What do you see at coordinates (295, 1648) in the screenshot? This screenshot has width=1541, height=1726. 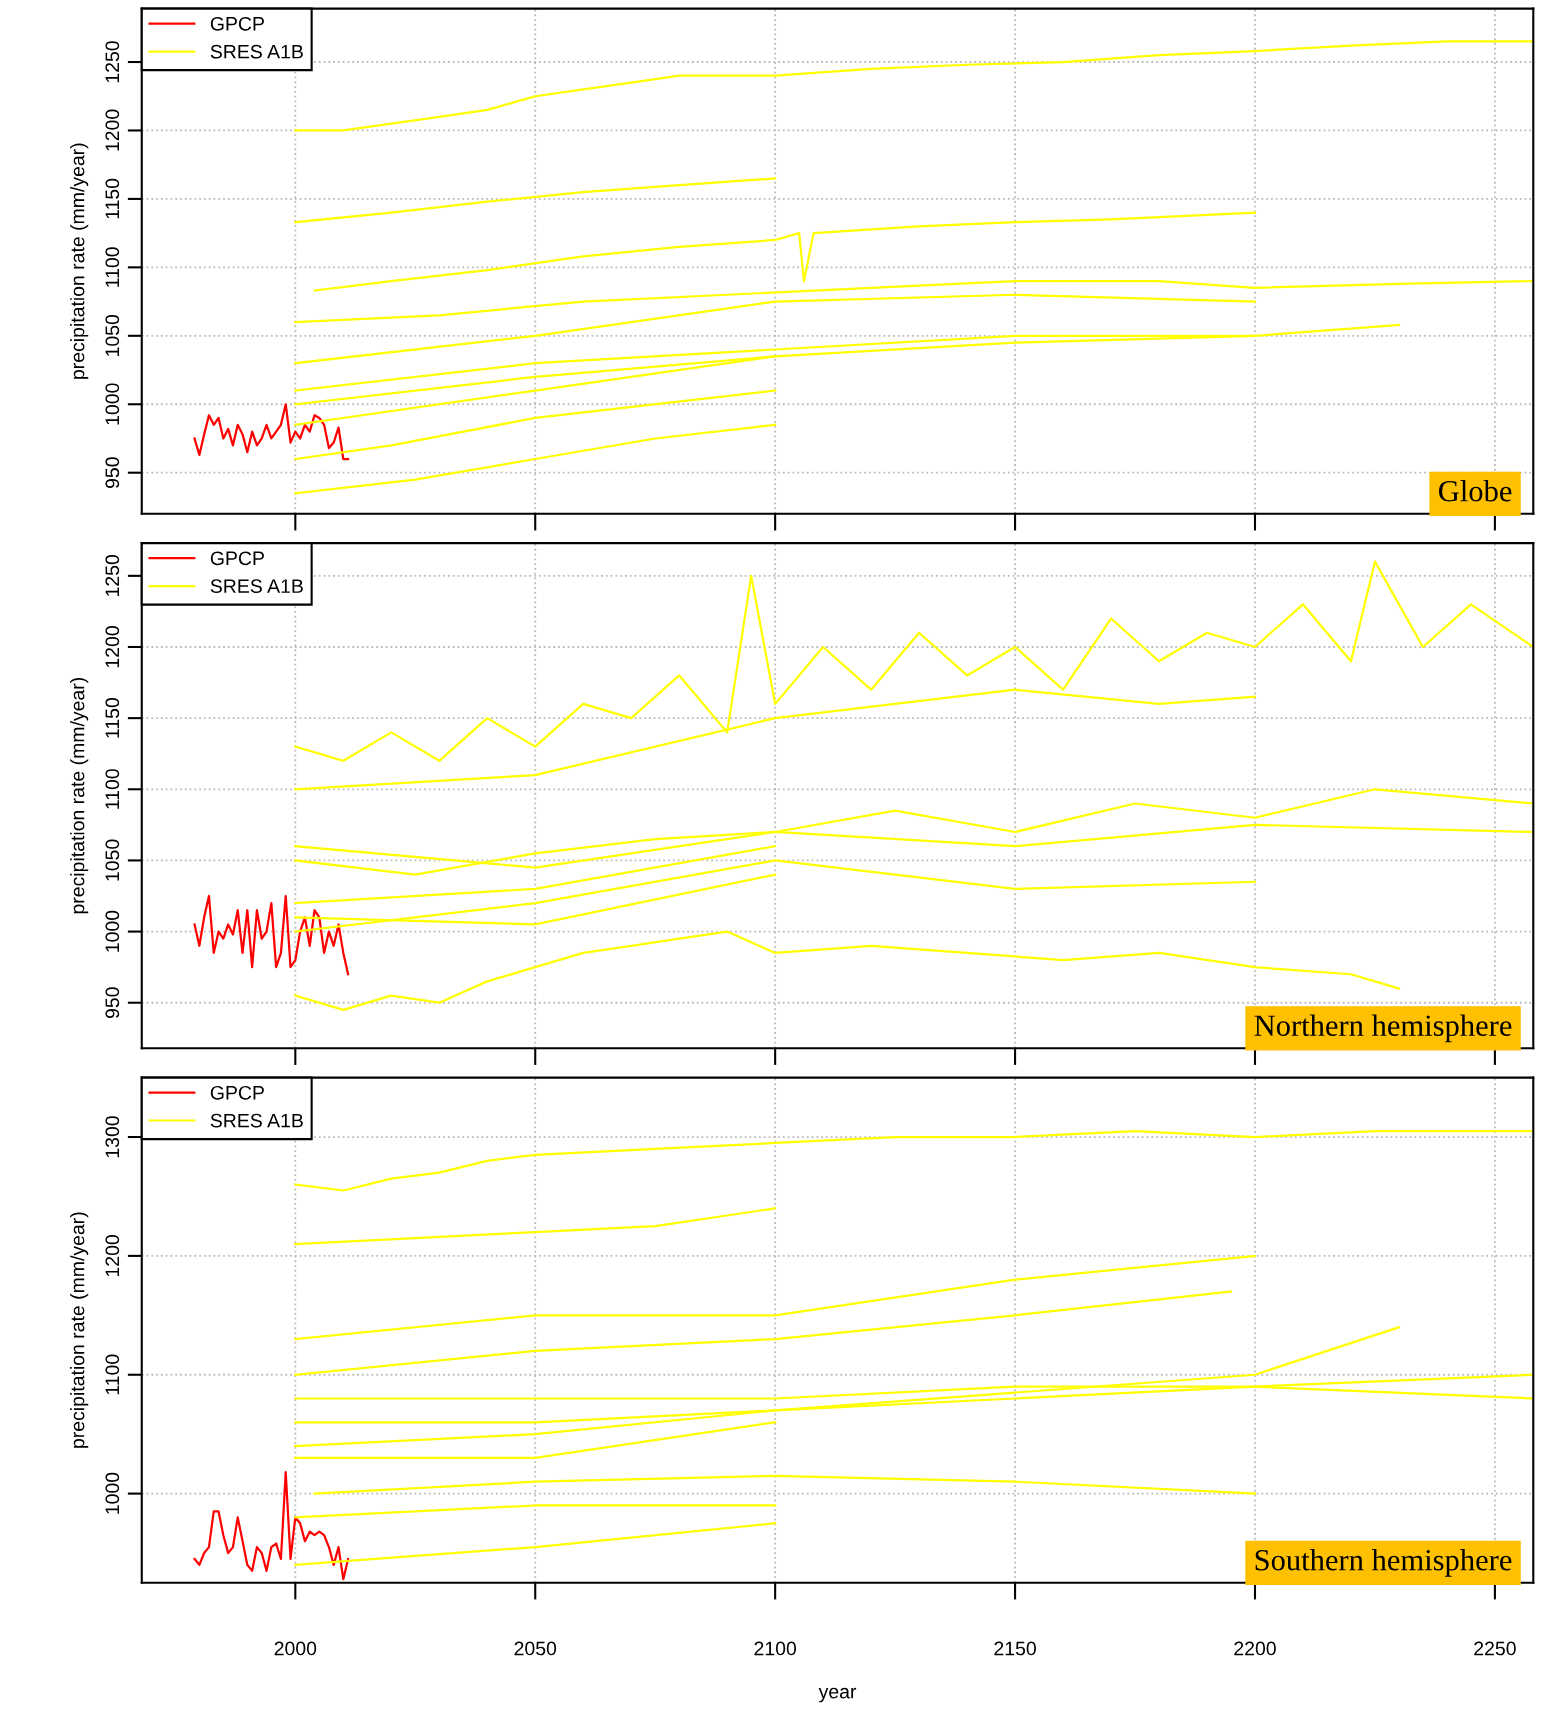 I see `x-tick-label: 2000` at bounding box center [295, 1648].